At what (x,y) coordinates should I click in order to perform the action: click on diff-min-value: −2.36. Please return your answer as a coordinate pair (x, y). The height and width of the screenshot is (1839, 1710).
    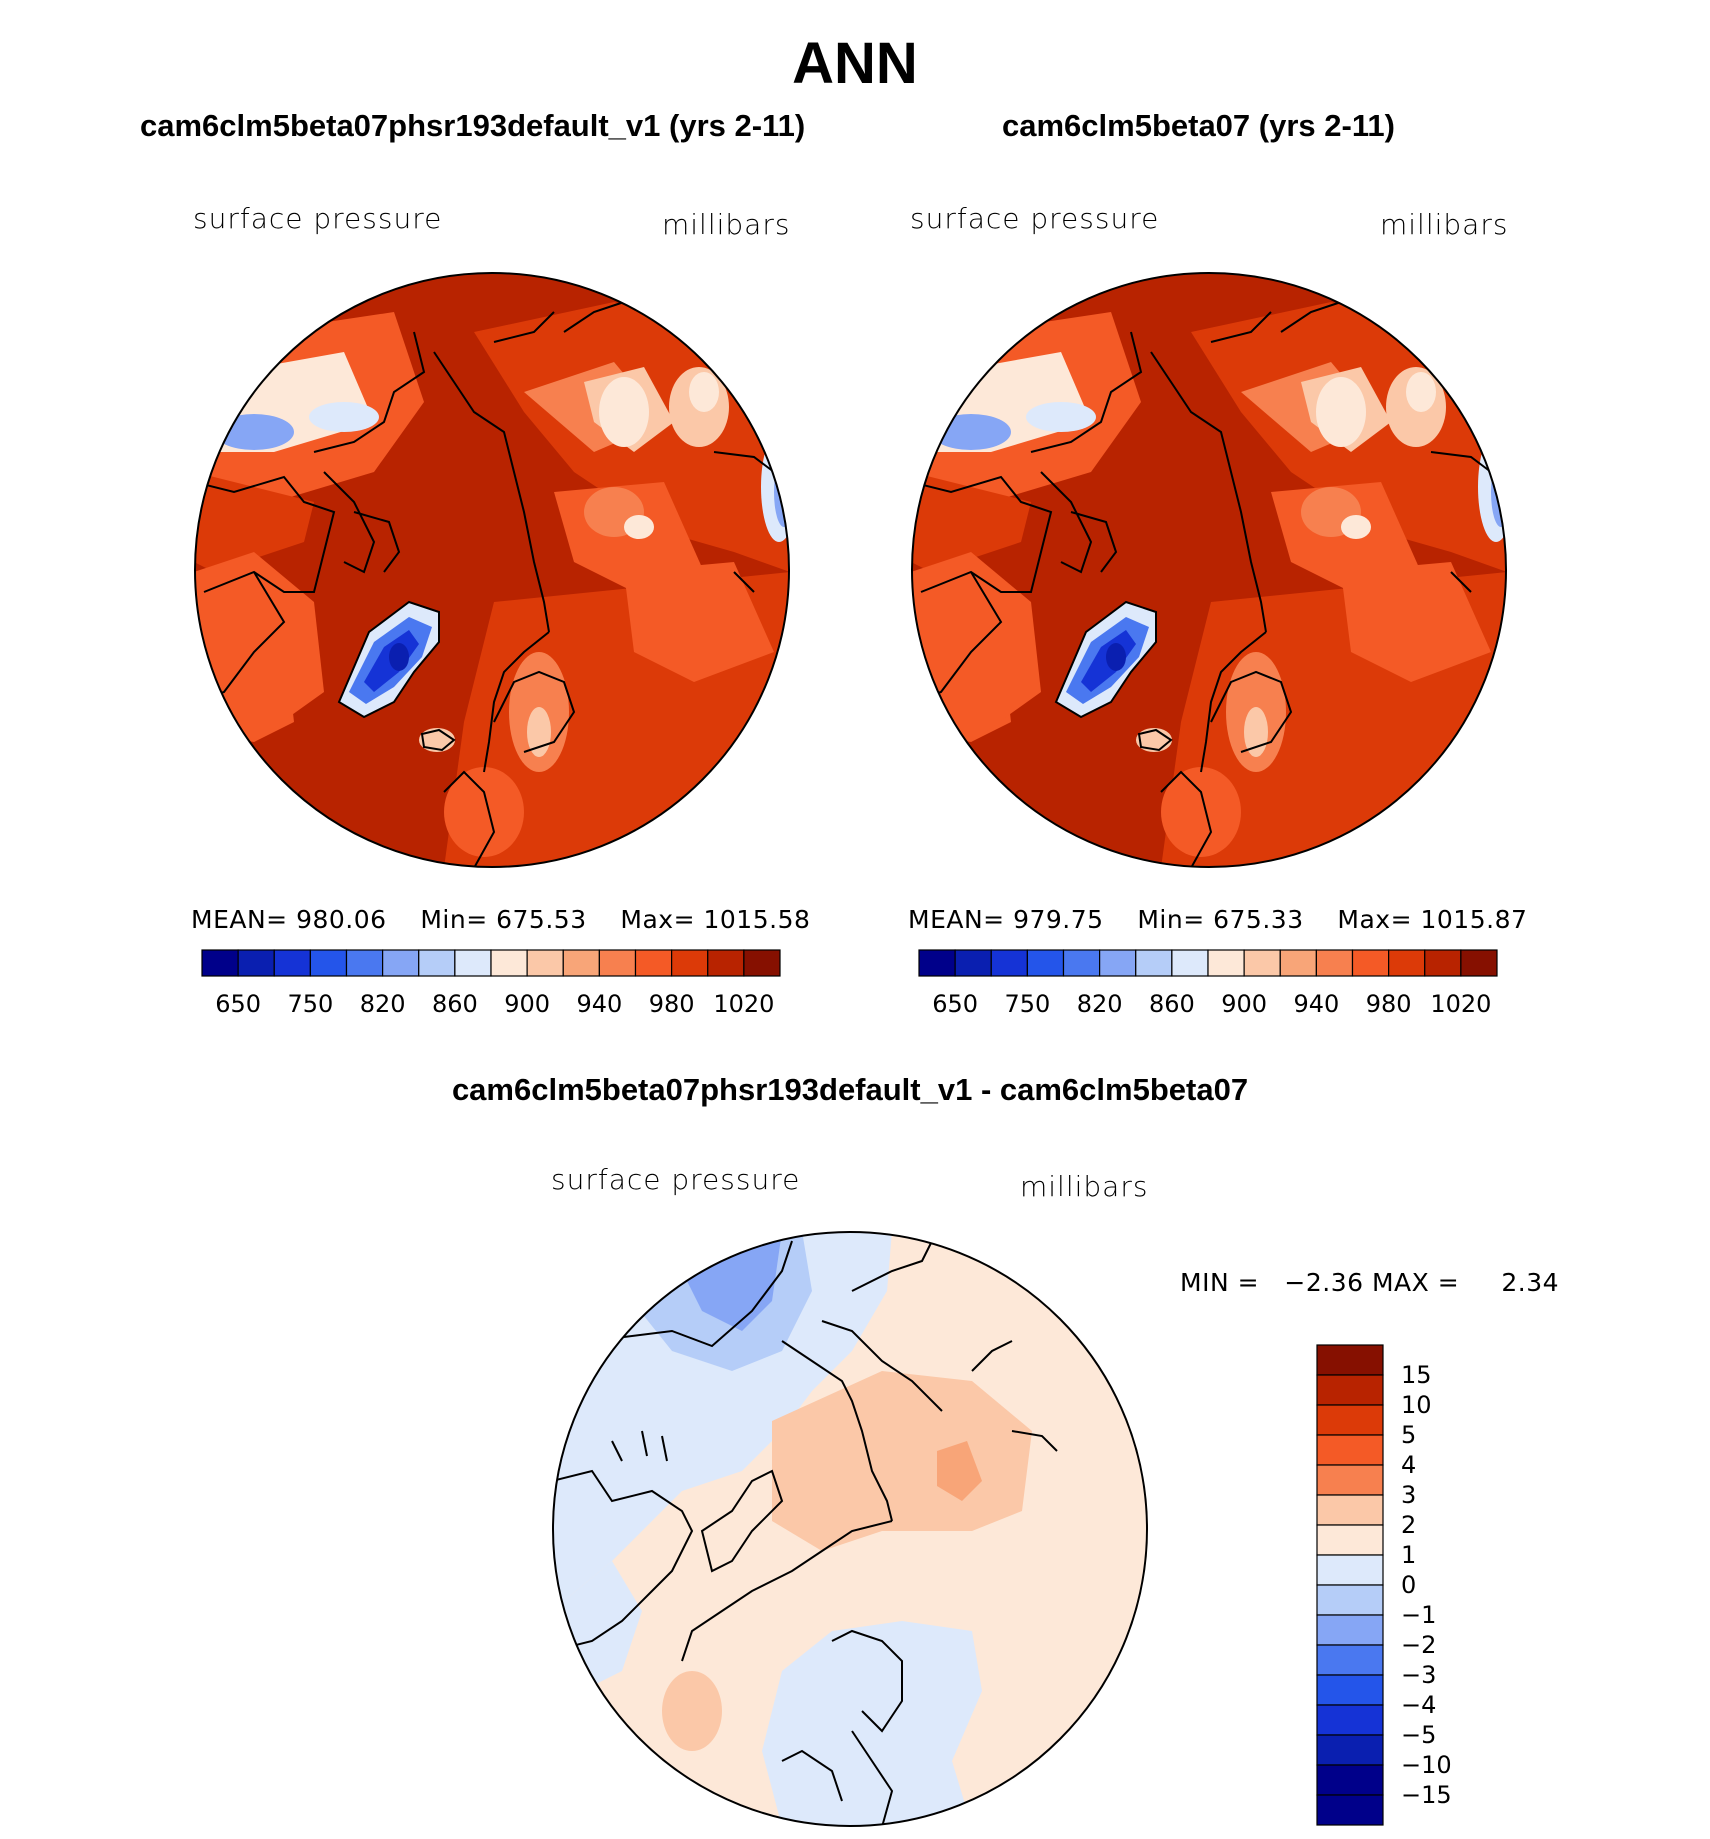
    Looking at the image, I should click on (1324, 1282).